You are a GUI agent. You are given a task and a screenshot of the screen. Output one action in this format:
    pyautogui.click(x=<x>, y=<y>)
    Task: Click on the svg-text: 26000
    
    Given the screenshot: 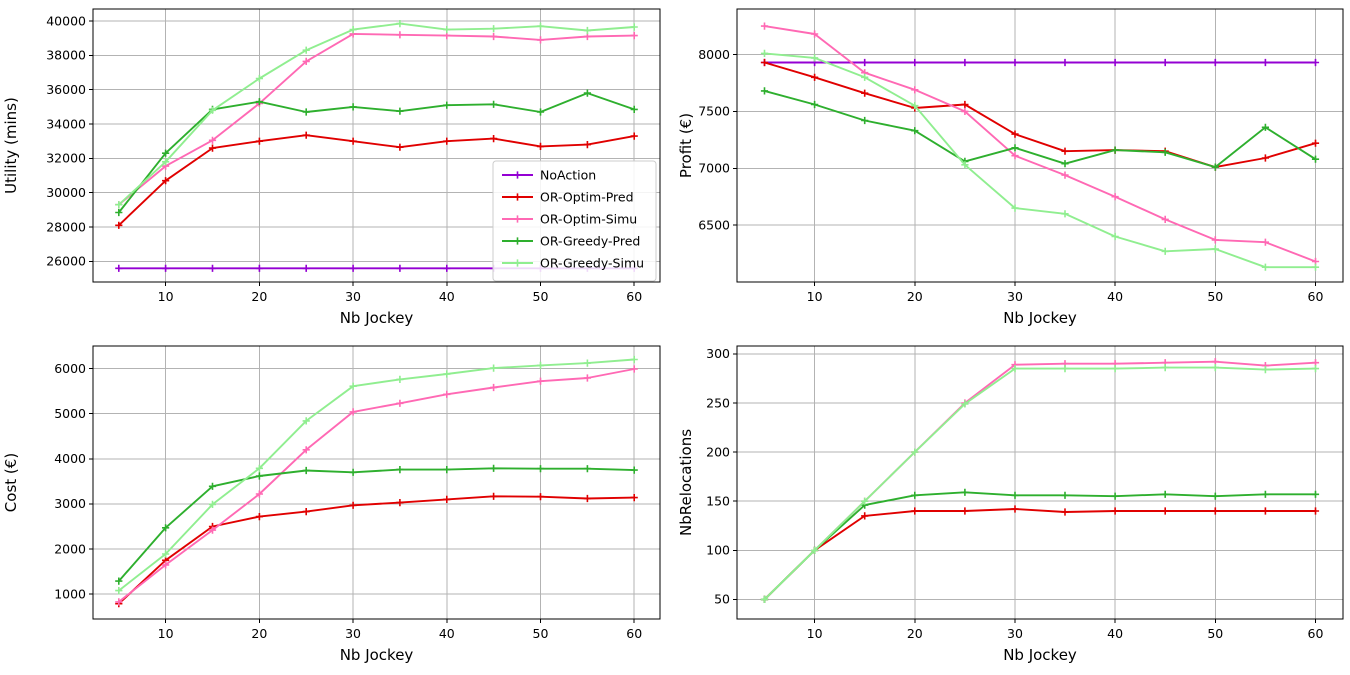 What is the action you would take?
    pyautogui.click(x=66, y=261)
    